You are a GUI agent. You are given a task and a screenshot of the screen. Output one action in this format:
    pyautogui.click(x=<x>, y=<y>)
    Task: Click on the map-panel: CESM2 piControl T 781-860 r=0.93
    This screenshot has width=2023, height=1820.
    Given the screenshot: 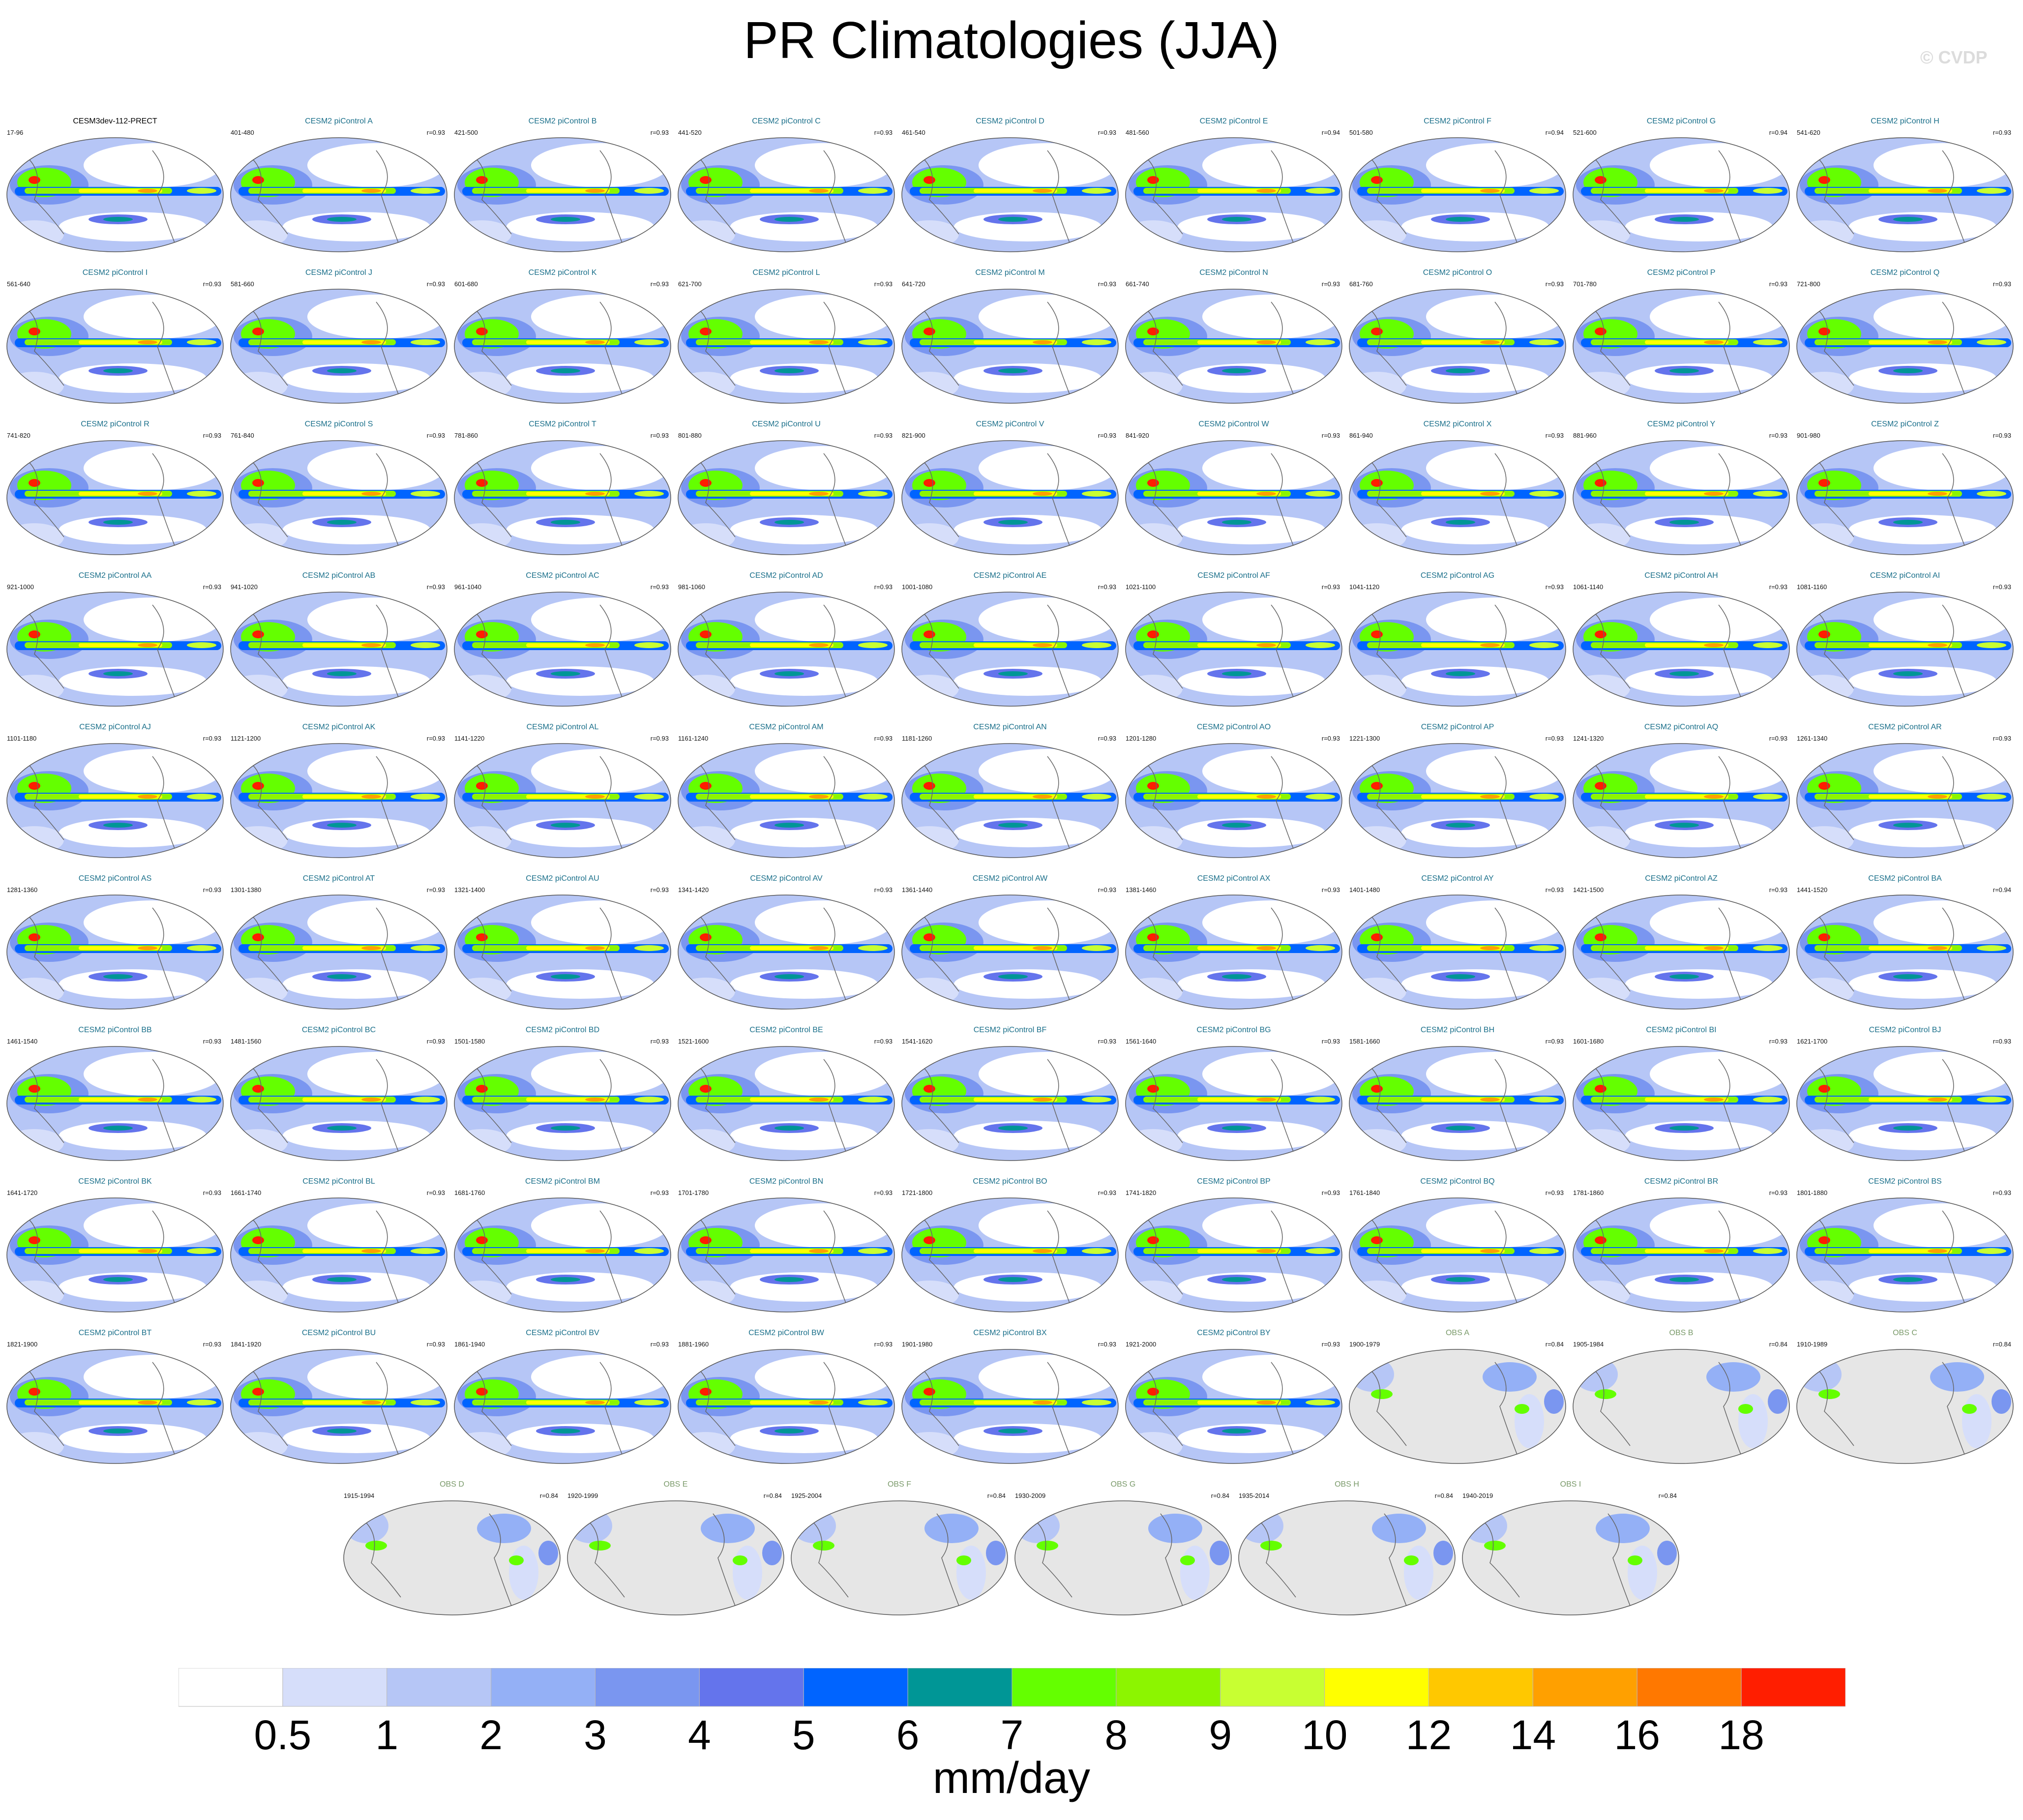 What is the action you would take?
    pyautogui.click(x=562, y=491)
    